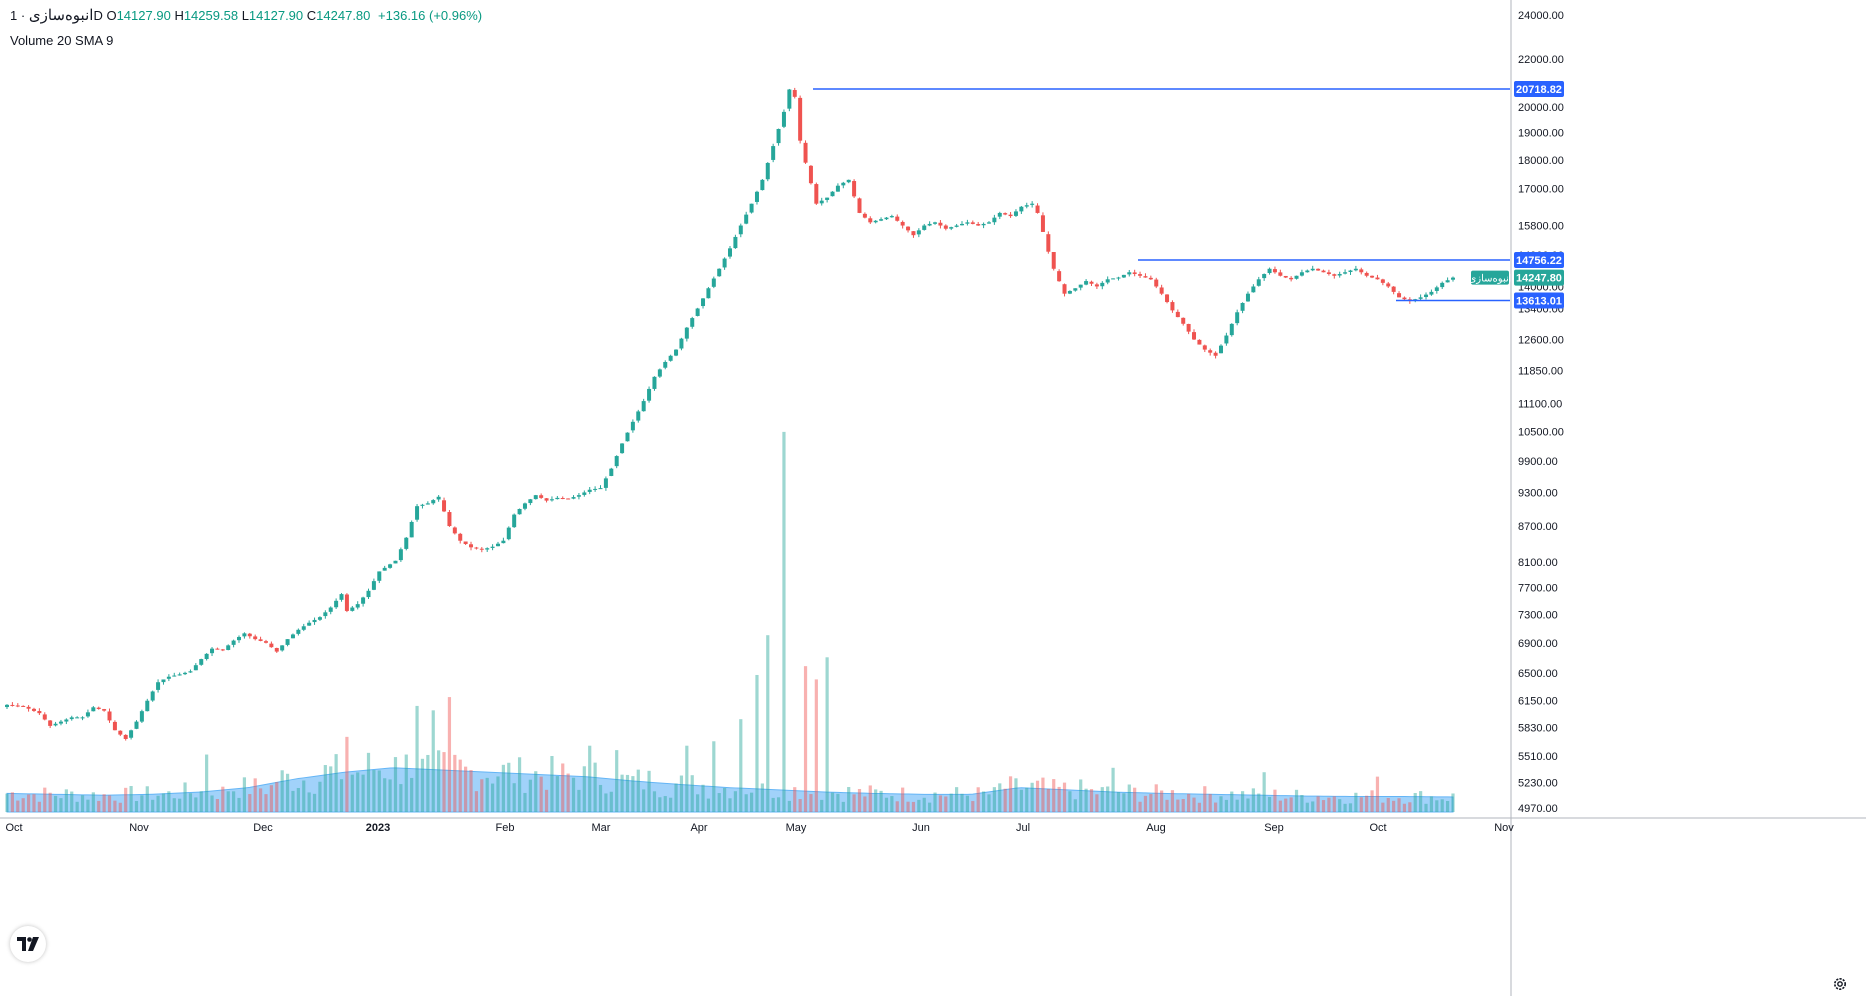  I want to click on settings-gear-icon, so click(1840, 984).